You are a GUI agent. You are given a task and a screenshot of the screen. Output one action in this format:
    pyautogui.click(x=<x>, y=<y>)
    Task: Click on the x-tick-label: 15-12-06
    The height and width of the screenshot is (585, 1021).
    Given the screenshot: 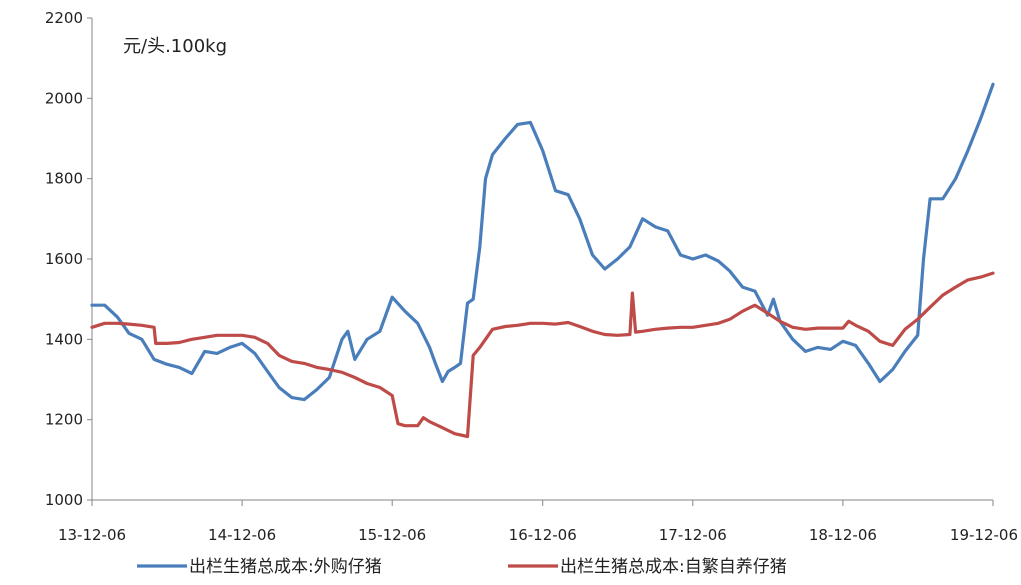 What is the action you would take?
    pyautogui.click(x=392, y=535)
    